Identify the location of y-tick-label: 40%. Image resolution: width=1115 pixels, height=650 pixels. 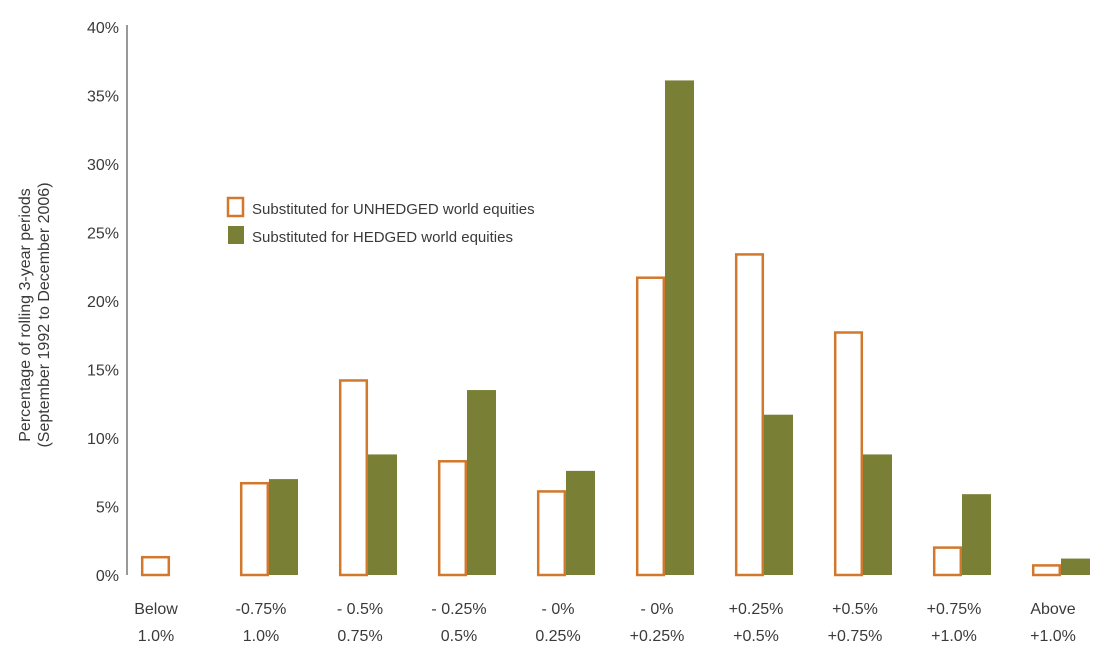
(103, 28).